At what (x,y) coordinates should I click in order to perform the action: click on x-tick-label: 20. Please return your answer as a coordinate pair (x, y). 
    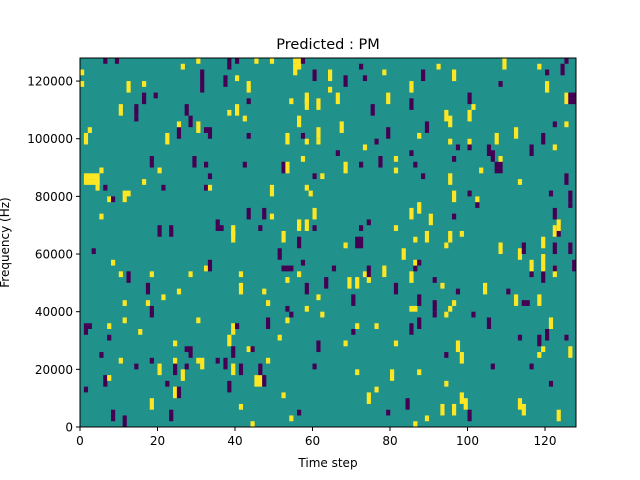
    Looking at the image, I should click on (157, 441).